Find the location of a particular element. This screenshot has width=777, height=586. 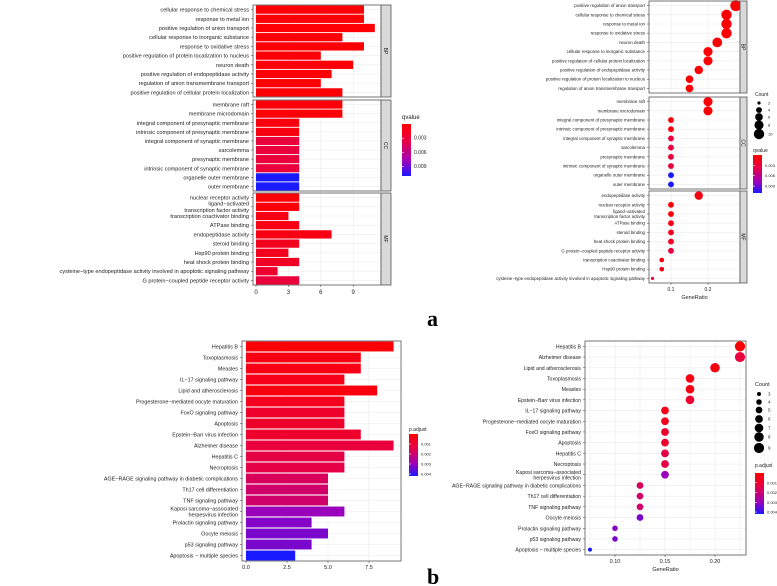

y-tick-label: cellular response to inorganic substance is located at coordinates (199, 38).